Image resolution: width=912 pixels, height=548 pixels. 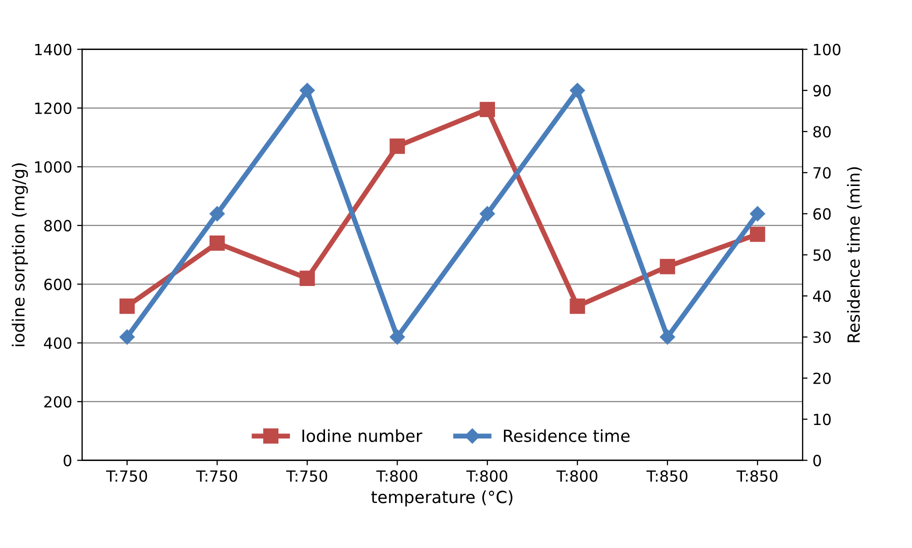 What do you see at coordinates (441, 498) in the screenshot?
I see `x-axis-title: temperature (°C)` at bounding box center [441, 498].